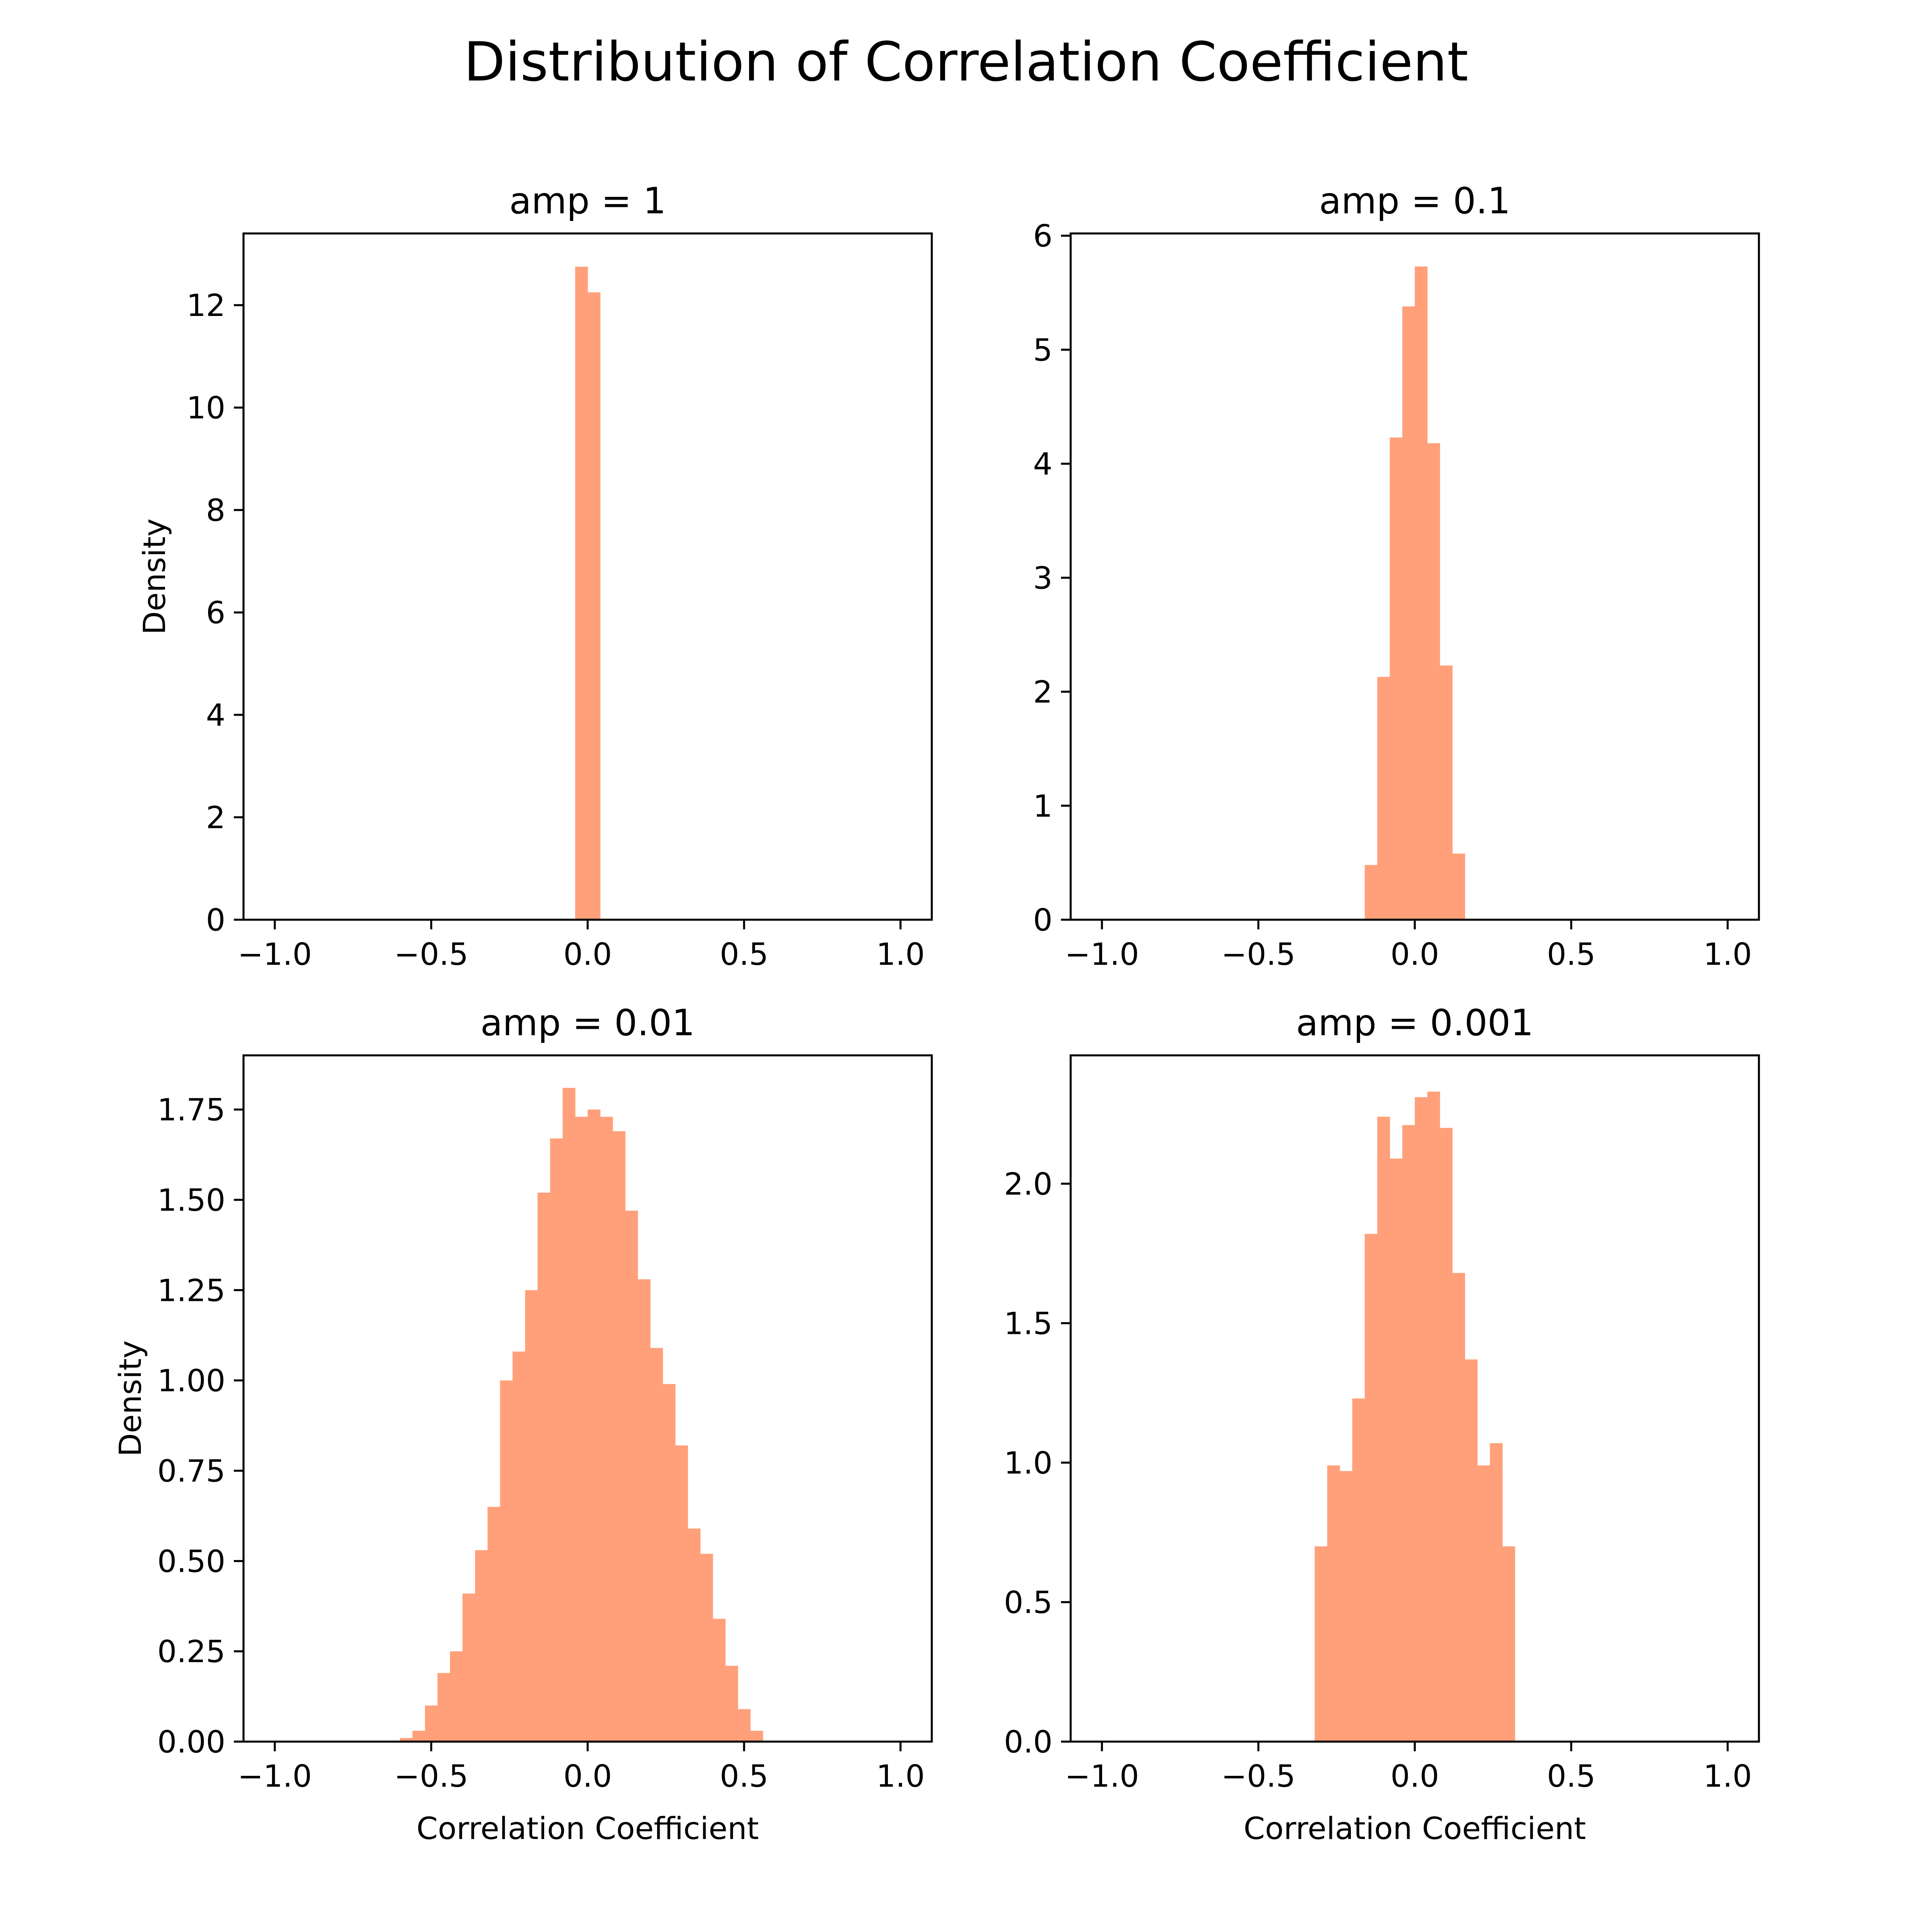  What do you see at coordinates (191, 1561) in the screenshot?
I see `y-tick-label: 0.50` at bounding box center [191, 1561].